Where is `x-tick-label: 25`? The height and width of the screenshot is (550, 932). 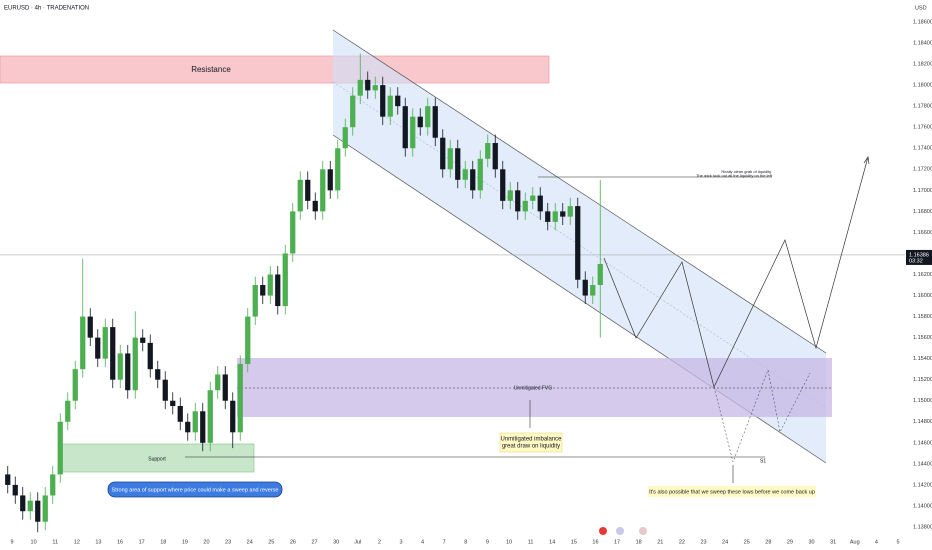
x-tick-label: 25 is located at coordinates (271, 542).